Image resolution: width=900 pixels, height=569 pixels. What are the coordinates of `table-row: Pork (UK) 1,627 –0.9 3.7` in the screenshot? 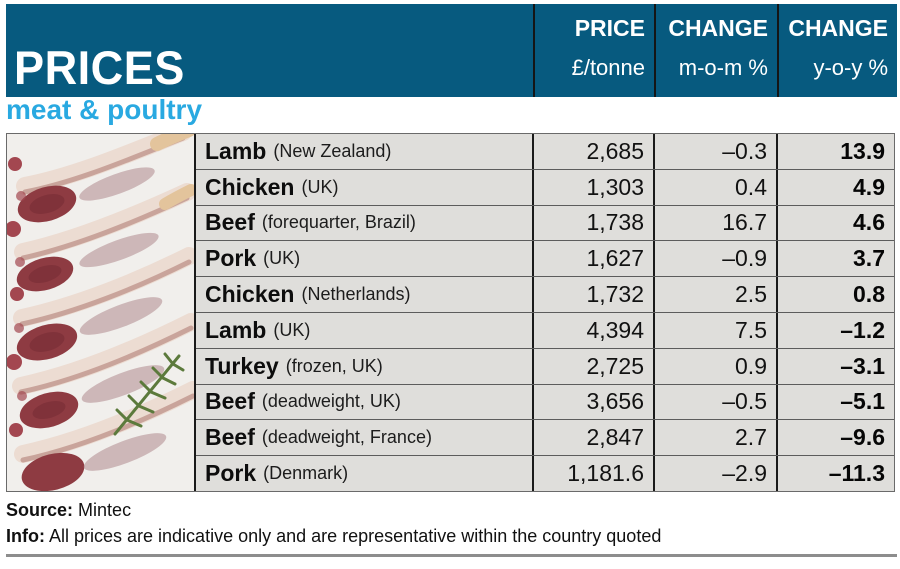 It's located at (545, 258).